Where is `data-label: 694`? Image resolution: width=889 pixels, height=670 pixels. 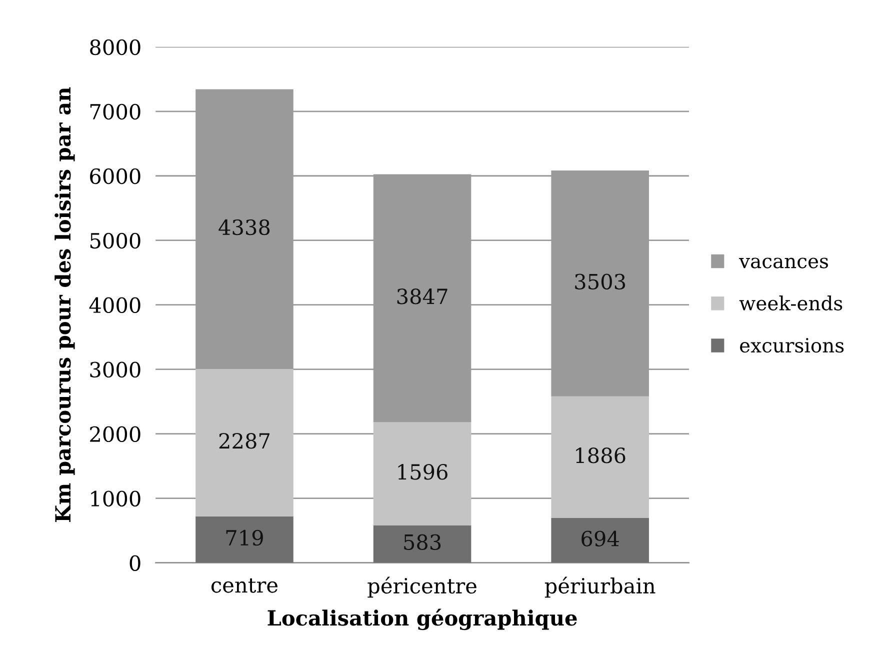 data-label: 694 is located at coordinates (600, 538).